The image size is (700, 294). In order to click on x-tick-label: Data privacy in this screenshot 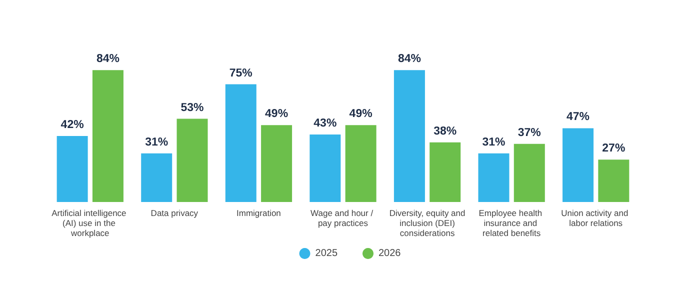, I will do `click(174, 213)`.